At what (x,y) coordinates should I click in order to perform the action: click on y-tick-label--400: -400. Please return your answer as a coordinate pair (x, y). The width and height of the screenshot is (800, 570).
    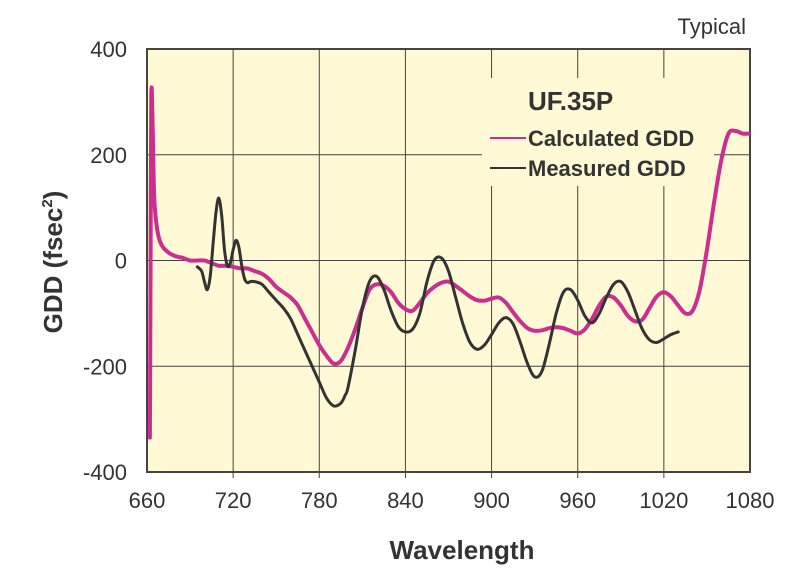
    Looking at the image, I should click on (105, 472).